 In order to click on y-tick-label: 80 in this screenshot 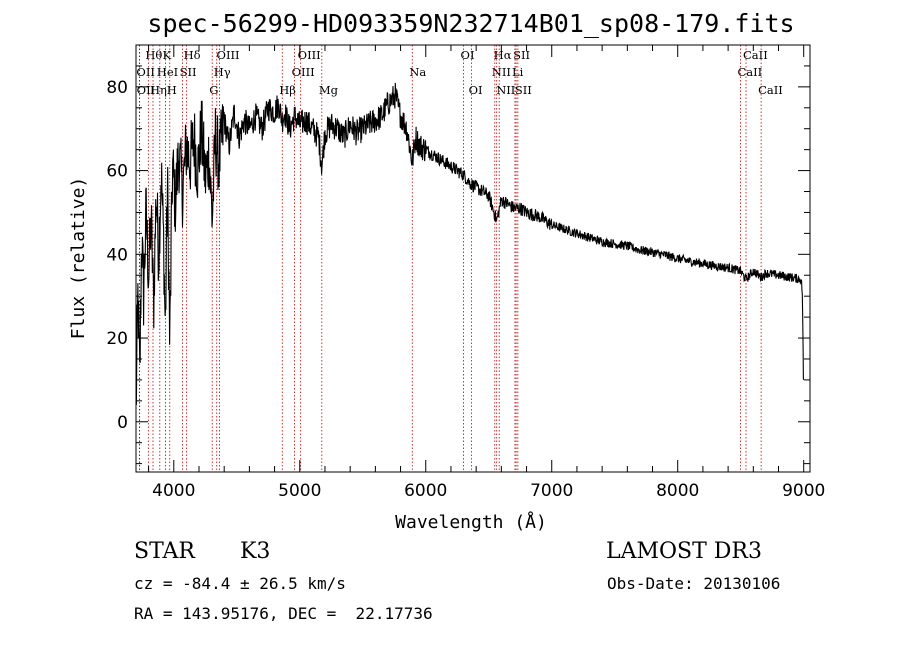, I will do `click(117, 88)`.